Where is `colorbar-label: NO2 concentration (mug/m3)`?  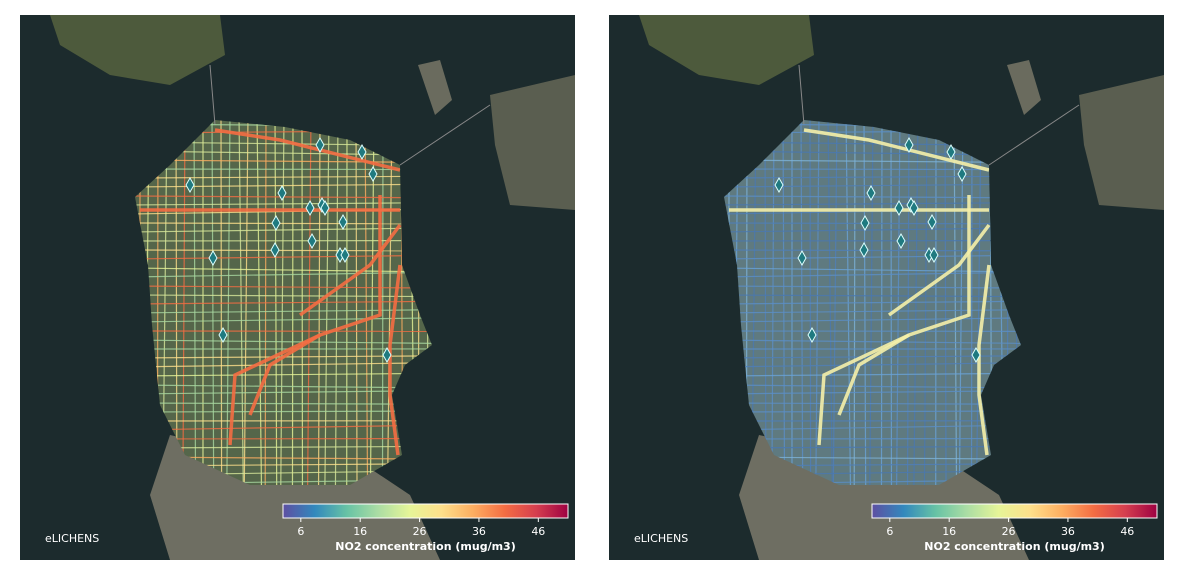 colorbar-label: NO2 concentration (mug/m3) is located at coordinates (1014, 546).